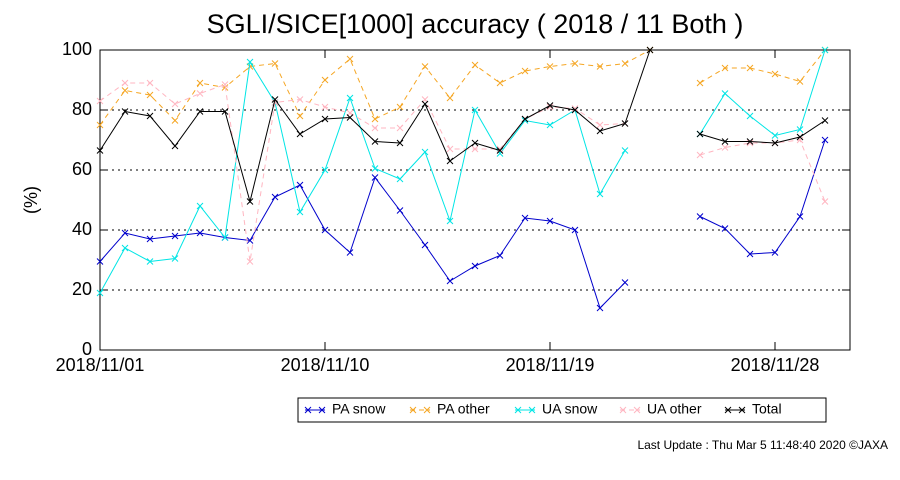  I want to click on x-tick-label: 2018/11/28, so click(775, 365).